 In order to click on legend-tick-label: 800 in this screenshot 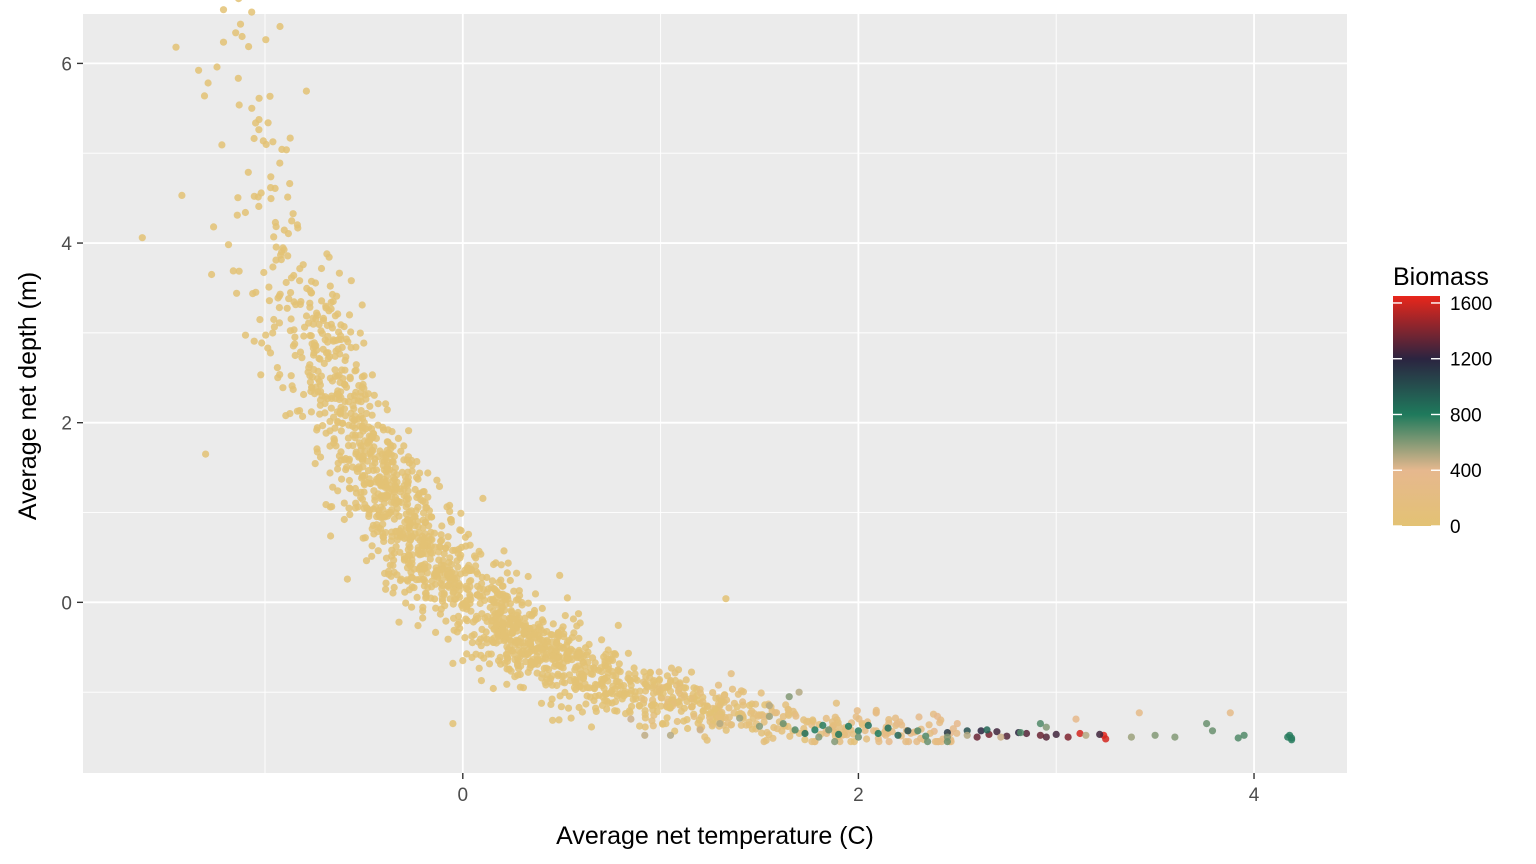, I will do `click(1466, 415)`.